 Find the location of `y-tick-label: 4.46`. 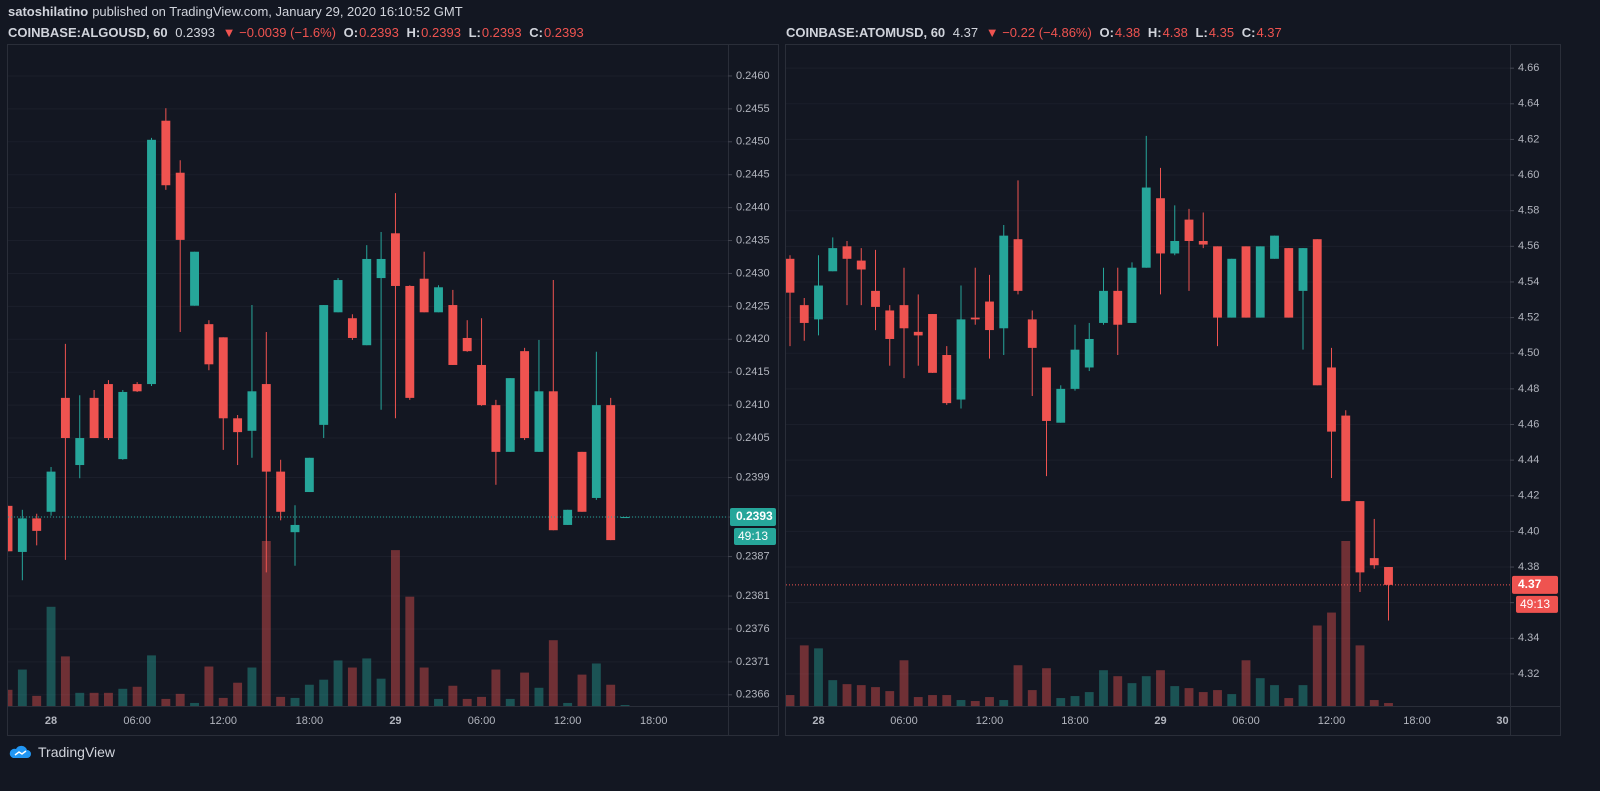

y-tick-label: 4.46 is located at coordinates (1528, 424).